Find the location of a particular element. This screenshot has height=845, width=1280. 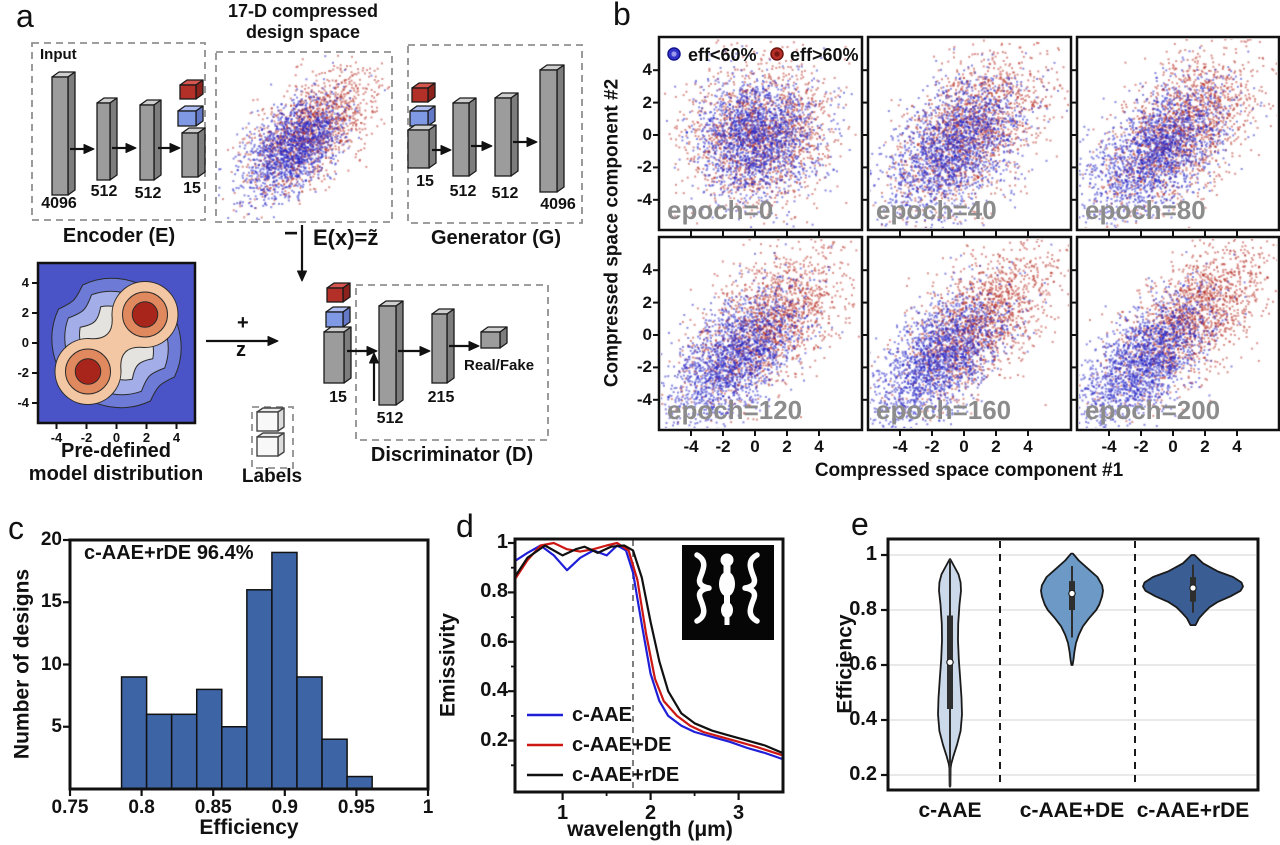

generator-bar-4096-front is located at coordinates (548, 131).